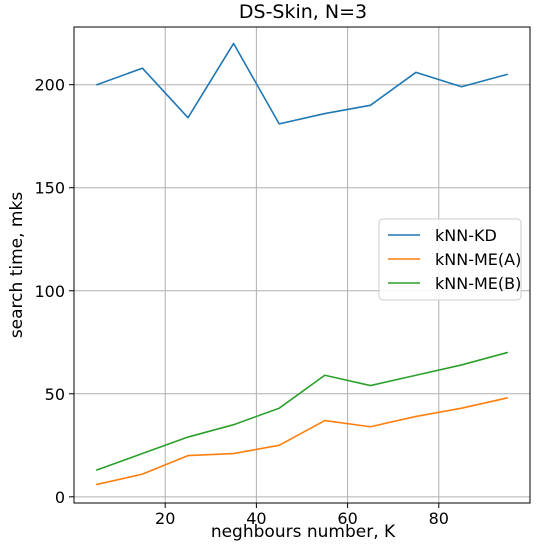 This screenshot has width=545, height=550. Describe the element at coordinates (17, 265) in the screenshot. I see `y-axis-label: search time, mks` at that location.